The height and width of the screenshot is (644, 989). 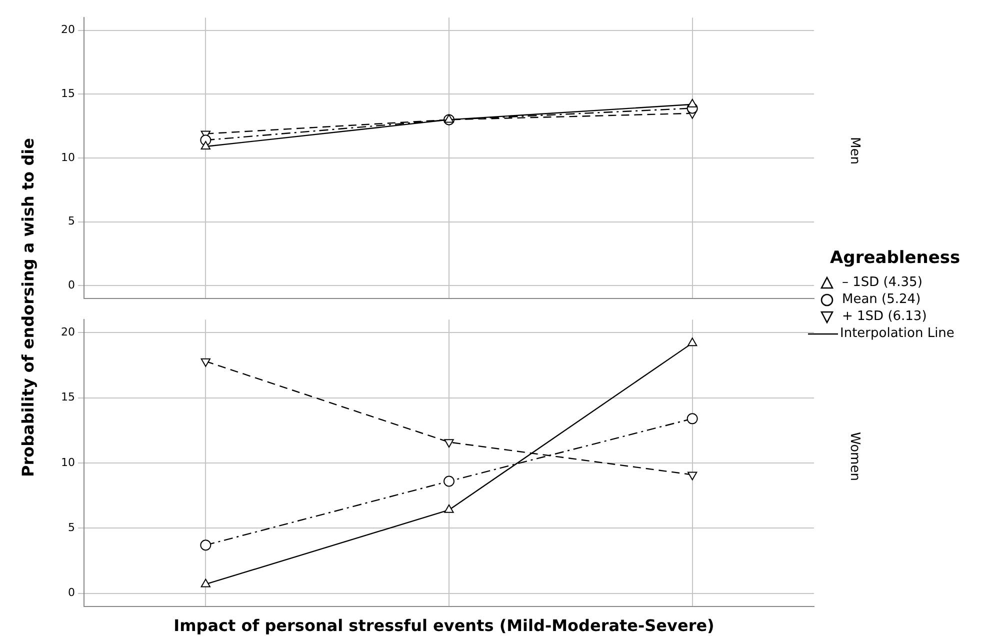 What do you see at coordinates (897, 333) in the screenshot?
I see `text: Interpolation Line` at bounding box center [897, 333].